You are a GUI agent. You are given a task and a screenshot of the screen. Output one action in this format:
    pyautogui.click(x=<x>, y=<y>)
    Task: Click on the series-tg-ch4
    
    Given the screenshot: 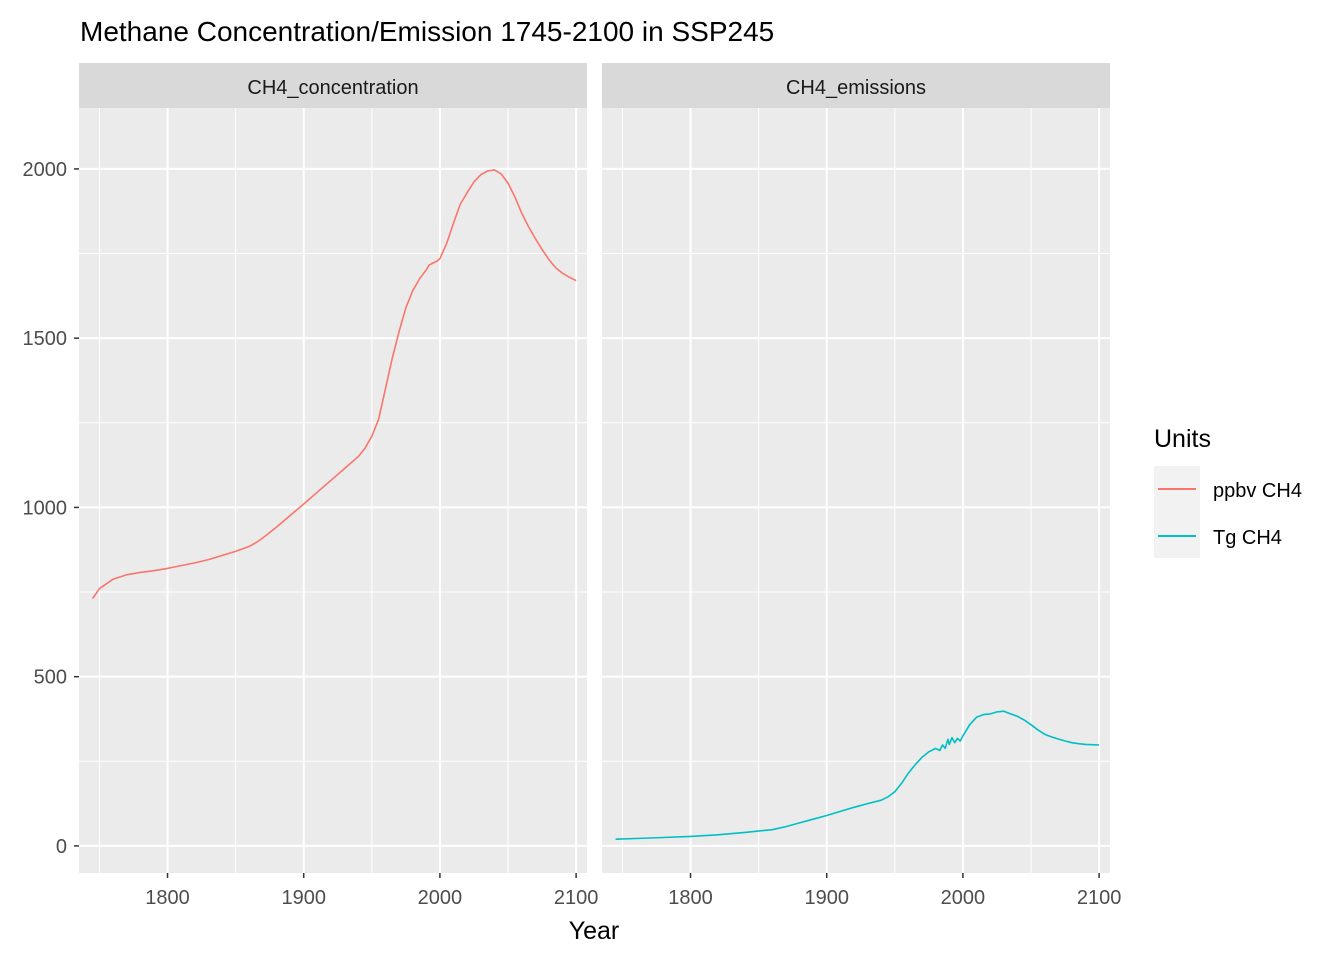 What is the action you would take?
    pyautogui.click(x=857, y=775)
    